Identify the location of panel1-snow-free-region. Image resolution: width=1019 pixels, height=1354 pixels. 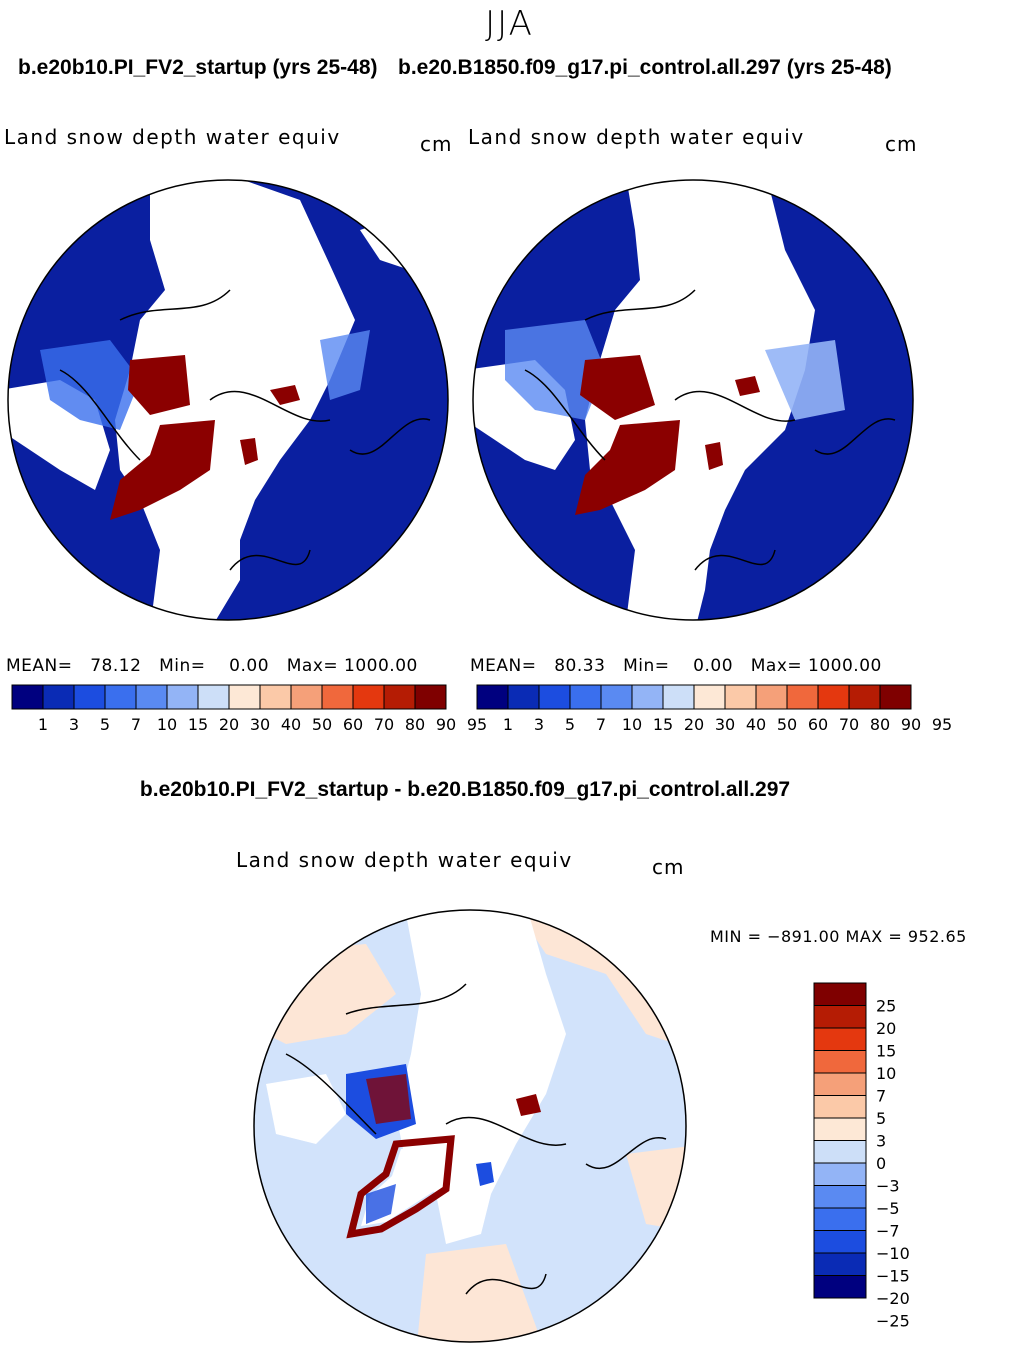
(235, 400).